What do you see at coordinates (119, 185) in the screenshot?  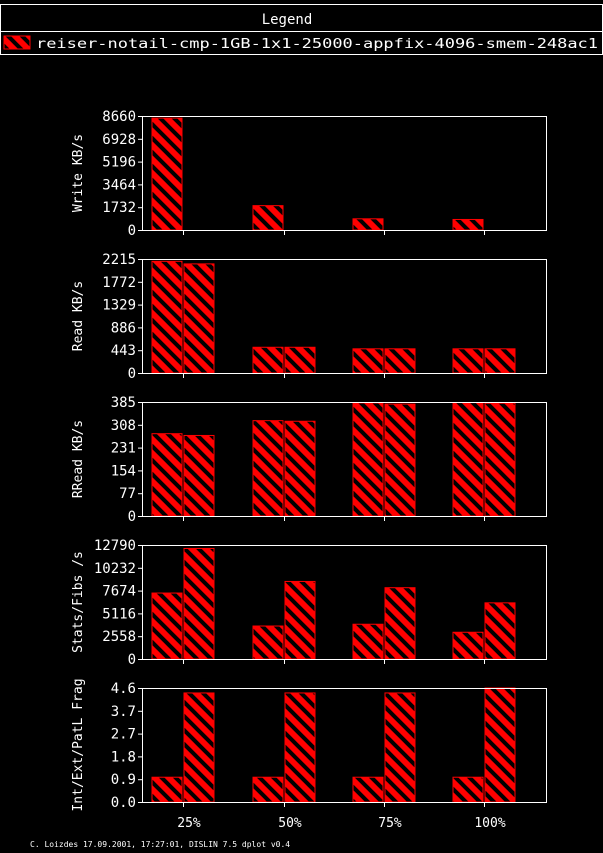 I see `y-tick-label: 3464` at bounding box center [119, 185].